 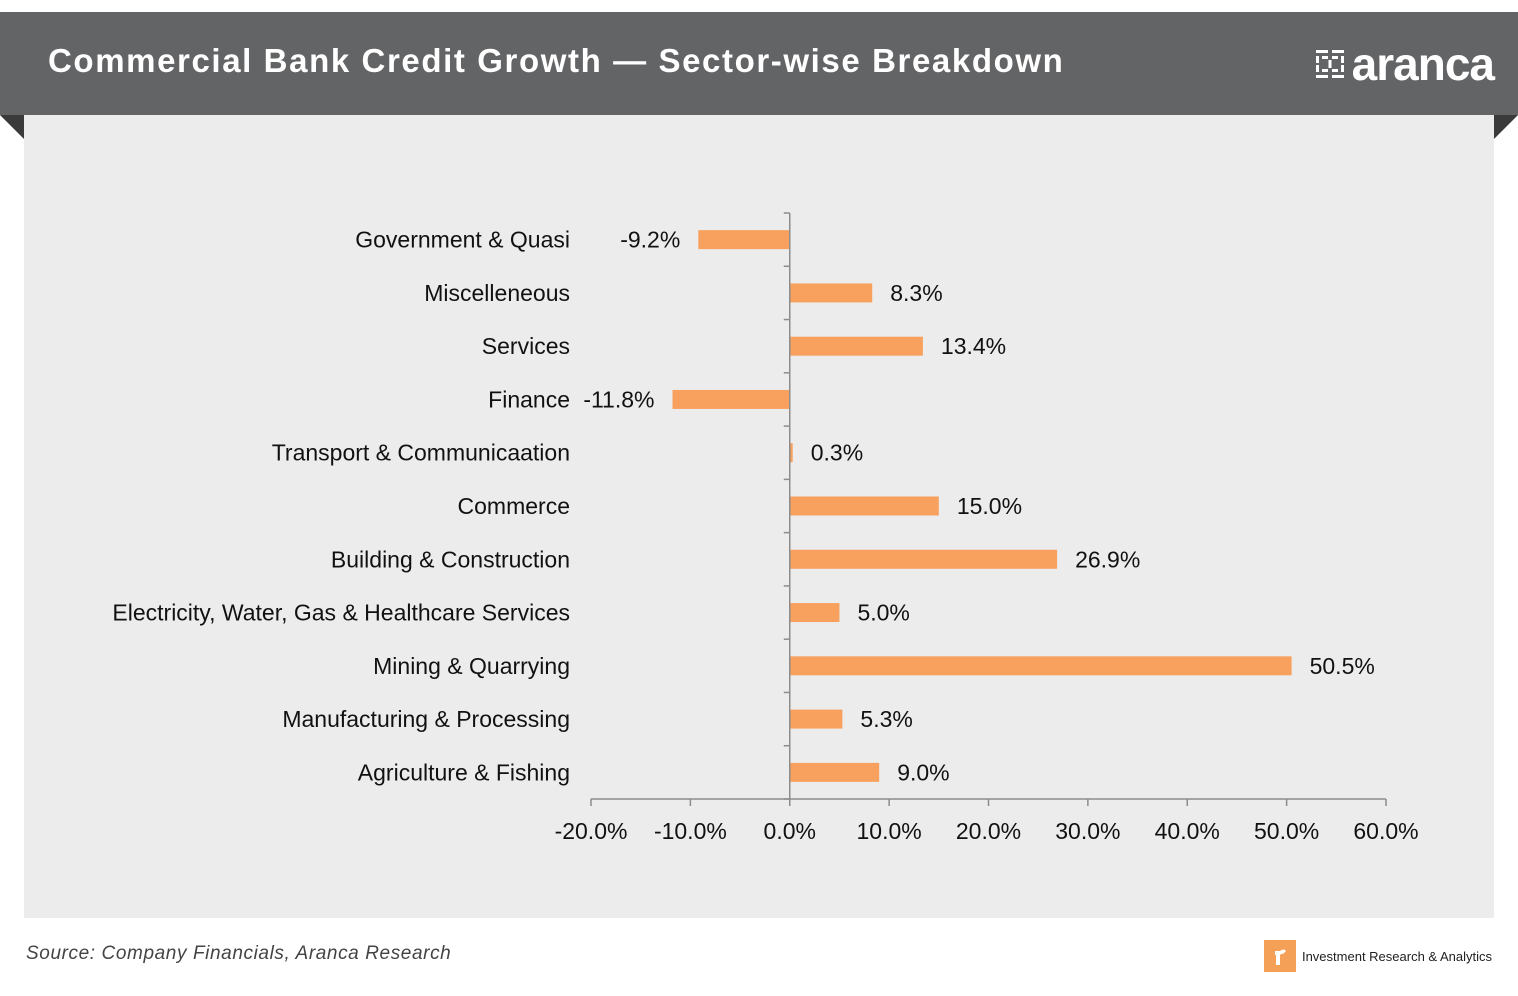 I want to click on x-tick-label: 40.0%, so click(x=1187, y=831).